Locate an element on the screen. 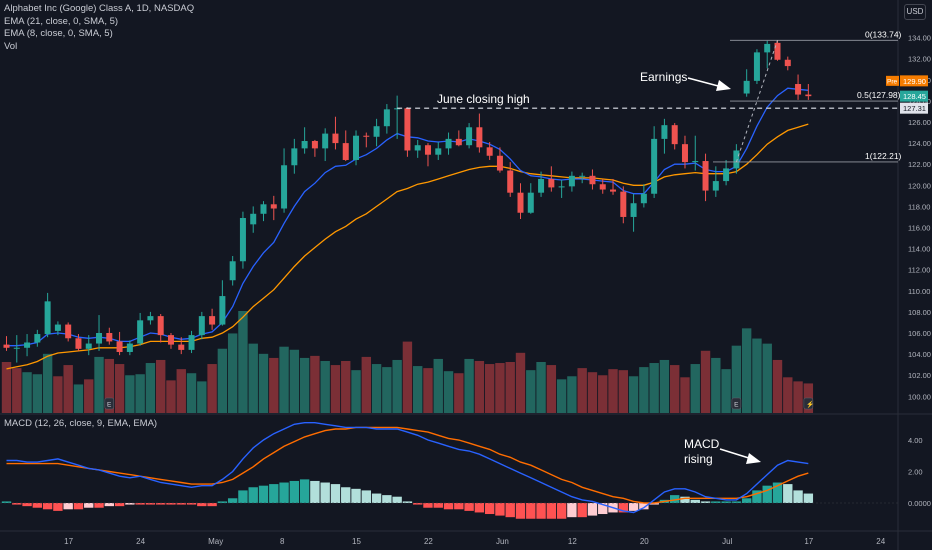  time-tick-label: 24 is located at coordinates (880, 541).